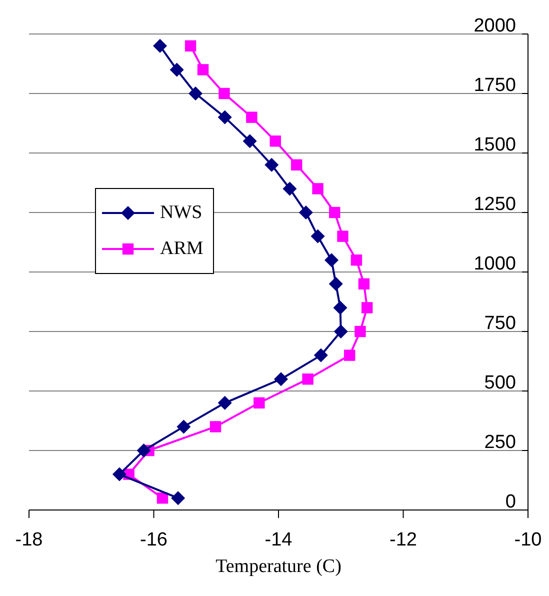 The image size is (549, 596). Describe the element at coordinates (500, 323) in the screenshot. I see `y-tick-label: 750` at that location.